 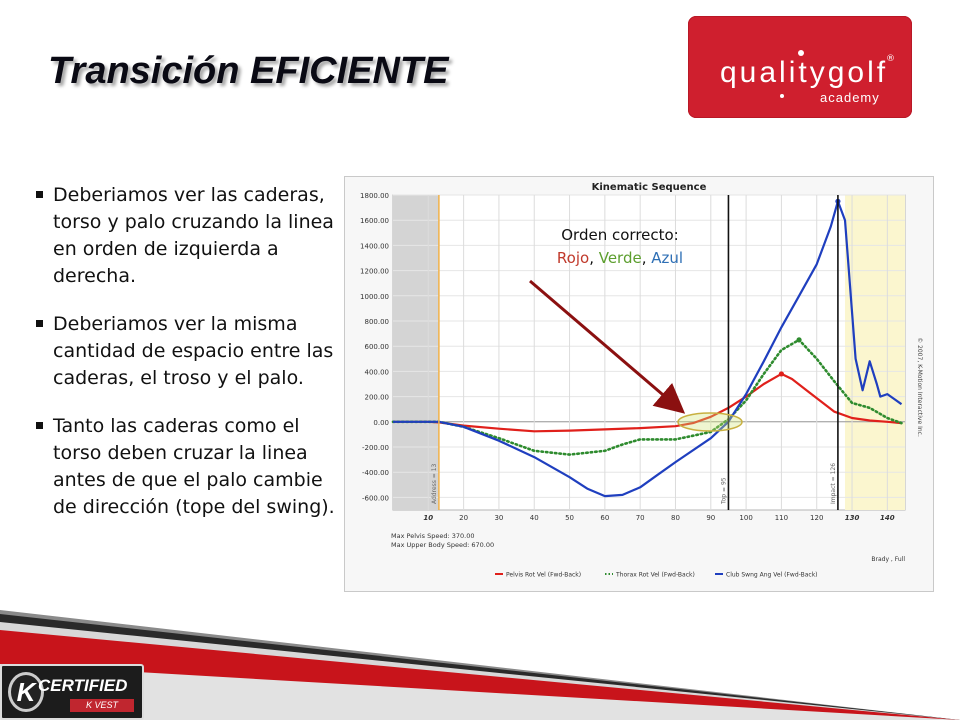 I want to click on y-tick-label: 0.00, so click(x=381, y=423).